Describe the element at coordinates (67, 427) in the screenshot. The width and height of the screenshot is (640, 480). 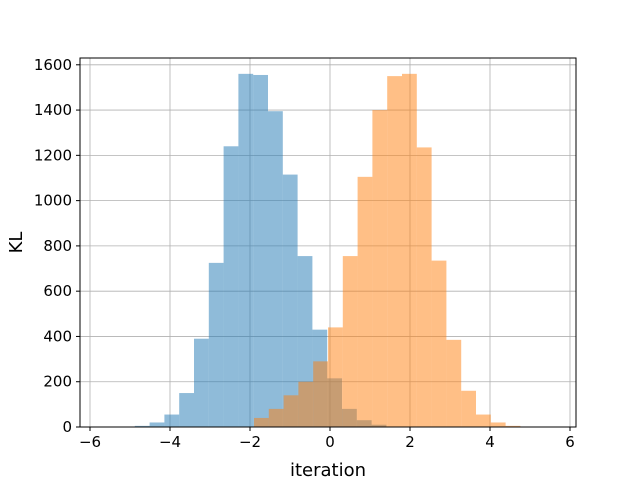
I see `y-tick-label: 0` at that location.